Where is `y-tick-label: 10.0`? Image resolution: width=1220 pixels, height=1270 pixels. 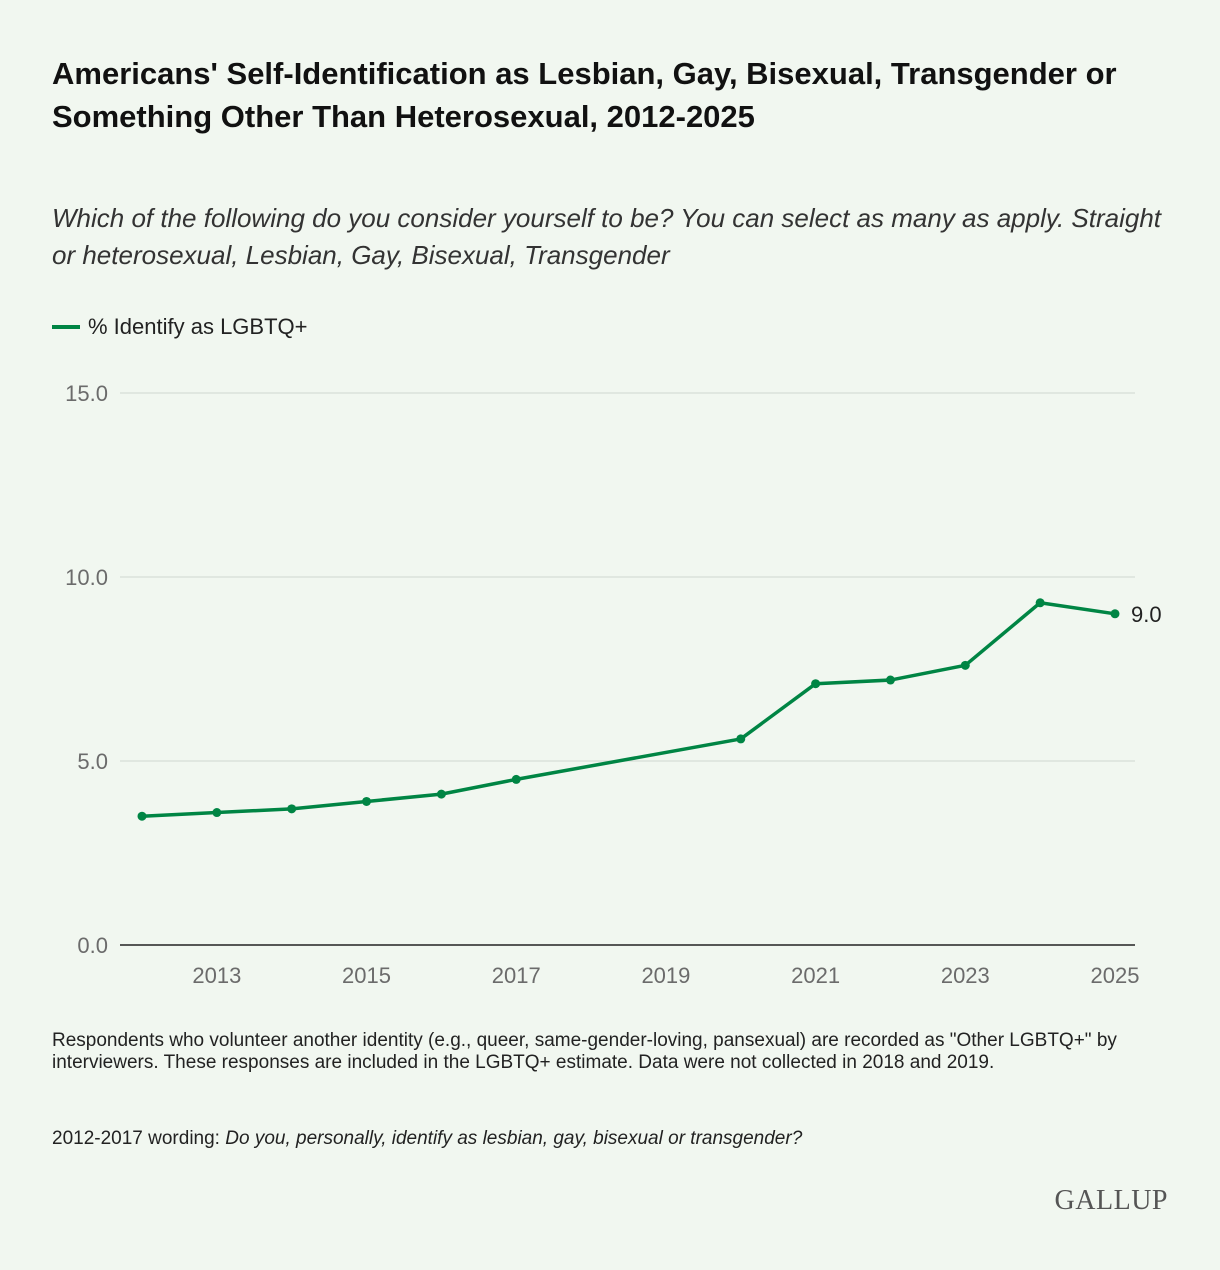
y-tick-label: 10.0 is located at coordinates (86, 577).